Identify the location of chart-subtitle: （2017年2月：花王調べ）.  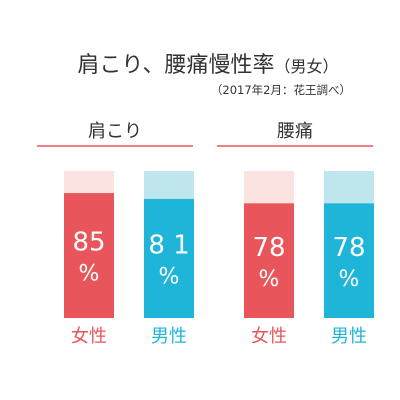
(281, 90).